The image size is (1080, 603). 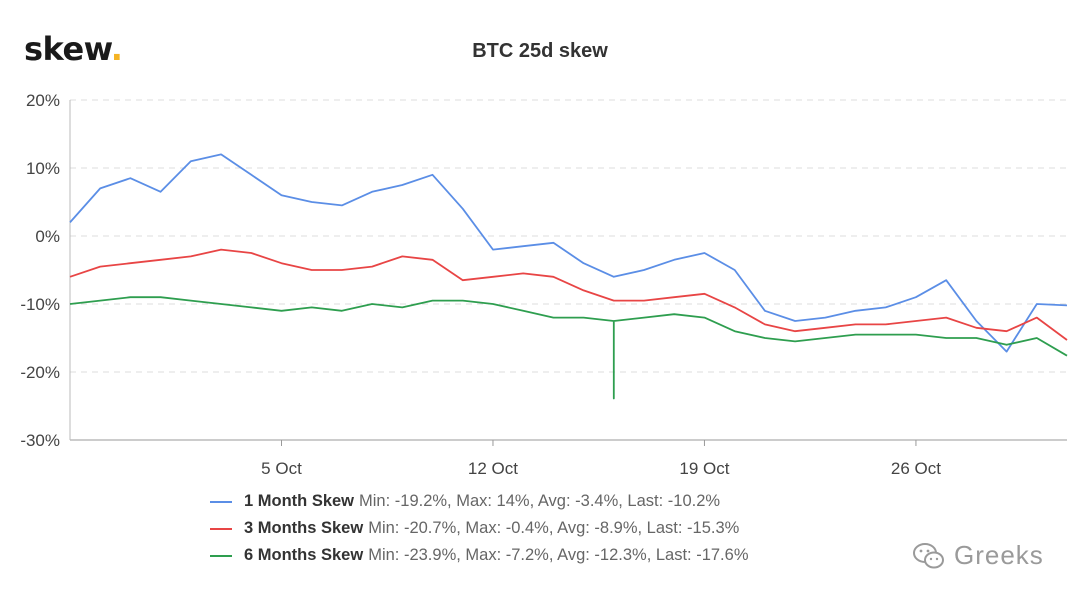 I want to click on skew-logo: skew., so click(x=73, y=49).